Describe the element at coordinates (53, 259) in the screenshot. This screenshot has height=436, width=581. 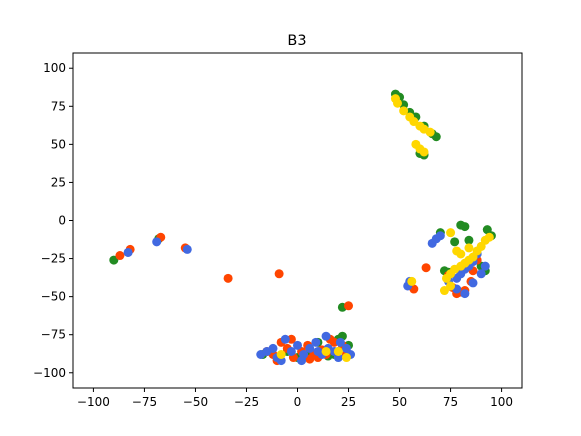
I see `y-tick-label: −25` at that location.